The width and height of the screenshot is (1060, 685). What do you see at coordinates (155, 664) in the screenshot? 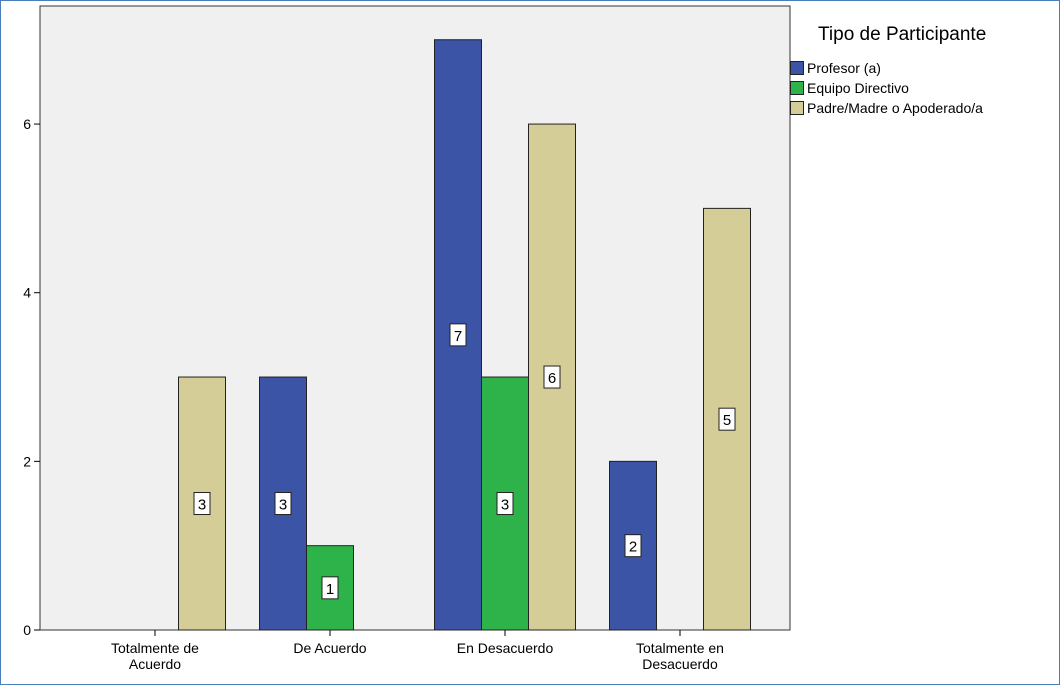
I see `x-tick-label: Acuerdo` at bounding box center [155, 664].